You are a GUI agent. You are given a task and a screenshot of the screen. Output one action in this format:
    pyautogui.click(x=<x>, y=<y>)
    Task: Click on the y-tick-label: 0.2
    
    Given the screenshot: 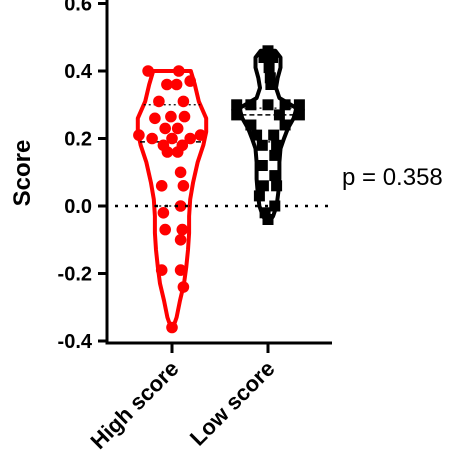 What is the action you would take?
    pyautogui.click(x=78, y=140)
    